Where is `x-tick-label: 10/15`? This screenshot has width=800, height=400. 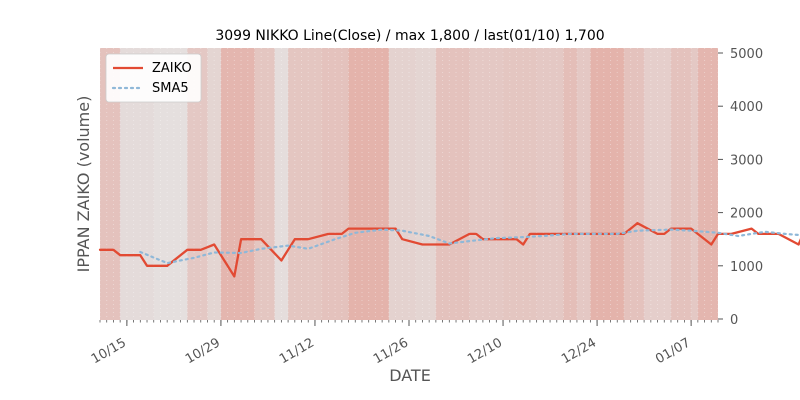
x-tick-label: 10/15 is located at coordinates (109, 351).